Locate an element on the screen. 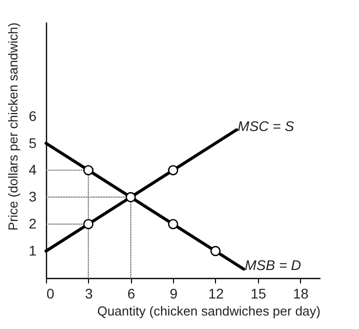 This screenshot has width=359, height=329. y-tick-label: 2 is located at coordinates (32, 224).